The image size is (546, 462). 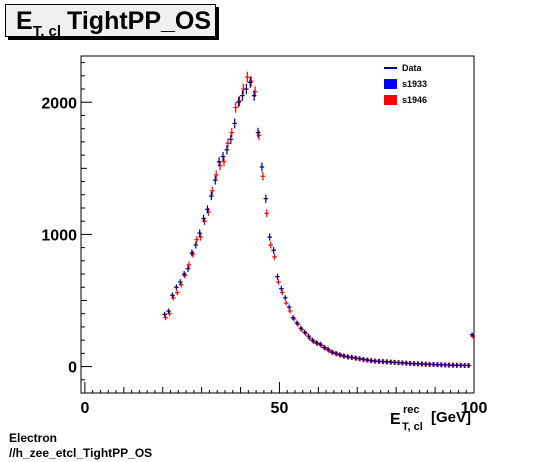 I want to click on chart-title: ET, cl TightPP_OS, so click(x=113, y=23).